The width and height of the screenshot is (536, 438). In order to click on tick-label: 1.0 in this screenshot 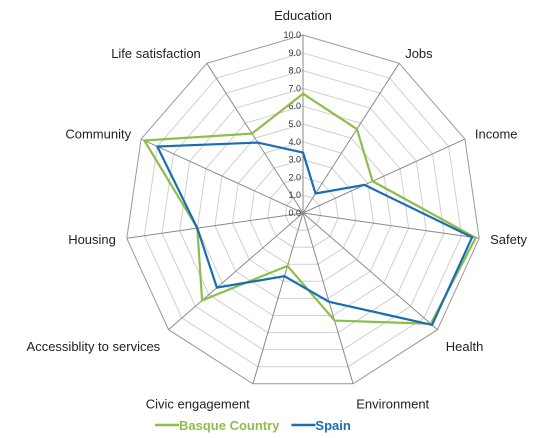, I will do `click(294, 195)`.